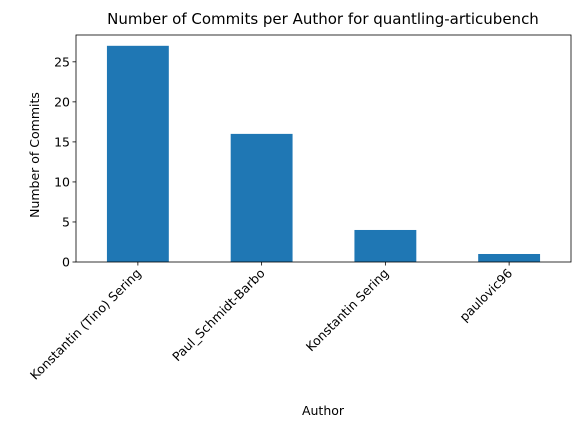 The width and height of the screenshot is (581, 429). I want to click on x-tick-label: Konstantin Sering, so click(347, 310).